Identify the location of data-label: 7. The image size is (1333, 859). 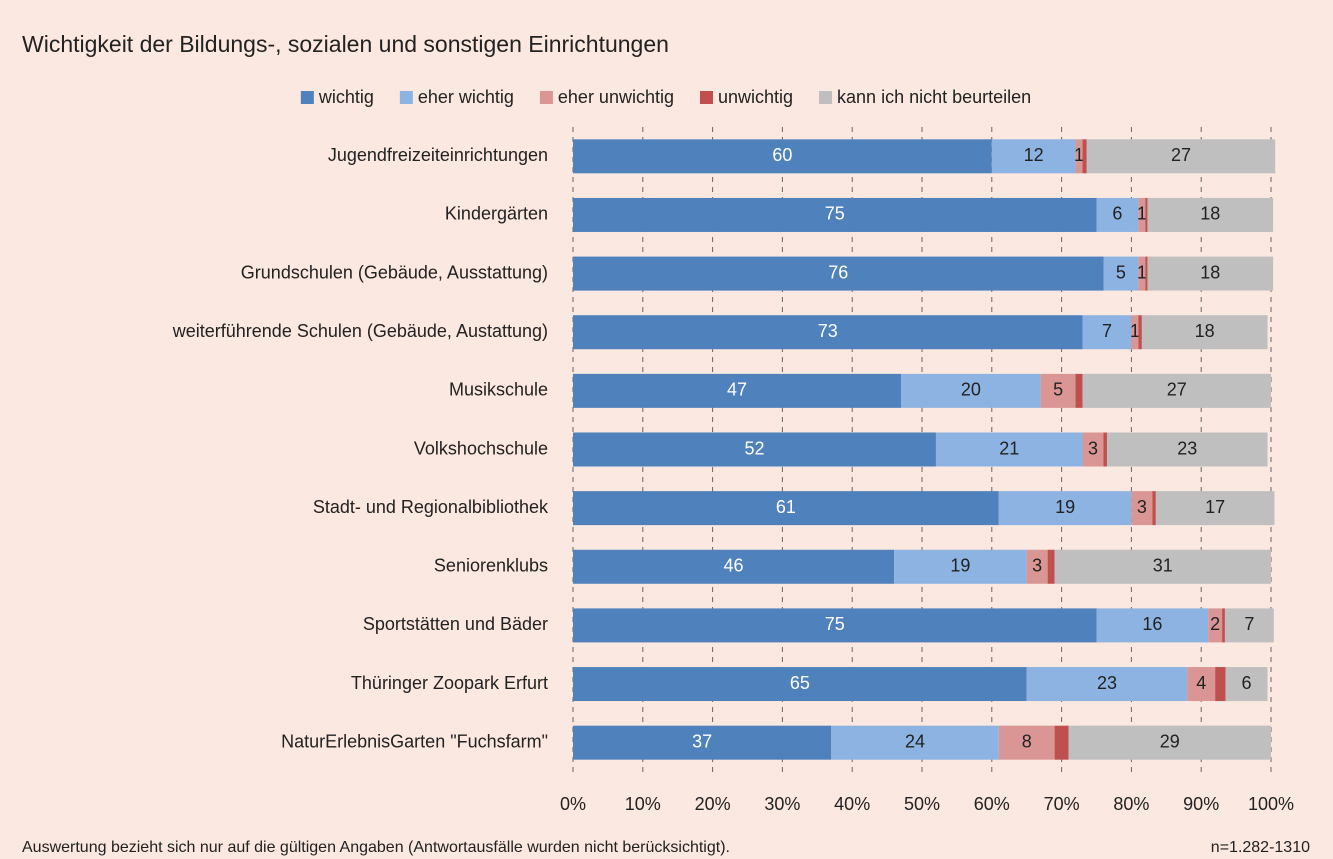
(1249, 624).